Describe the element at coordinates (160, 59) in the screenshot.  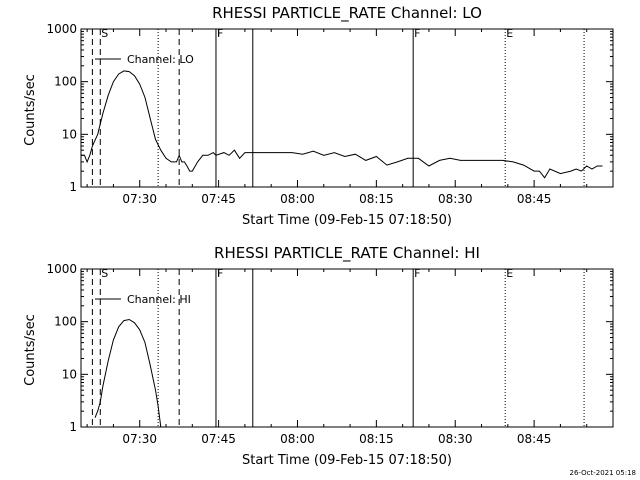
I see `legend-label: Channel: LO` at that location.